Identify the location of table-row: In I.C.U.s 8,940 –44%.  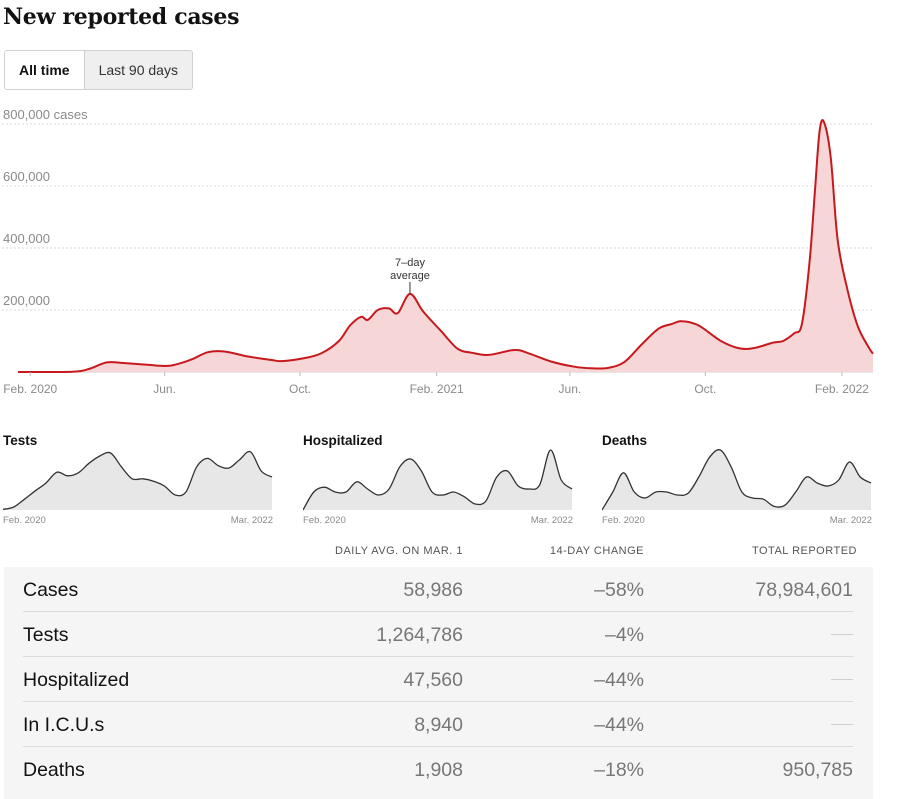
(438, 724).